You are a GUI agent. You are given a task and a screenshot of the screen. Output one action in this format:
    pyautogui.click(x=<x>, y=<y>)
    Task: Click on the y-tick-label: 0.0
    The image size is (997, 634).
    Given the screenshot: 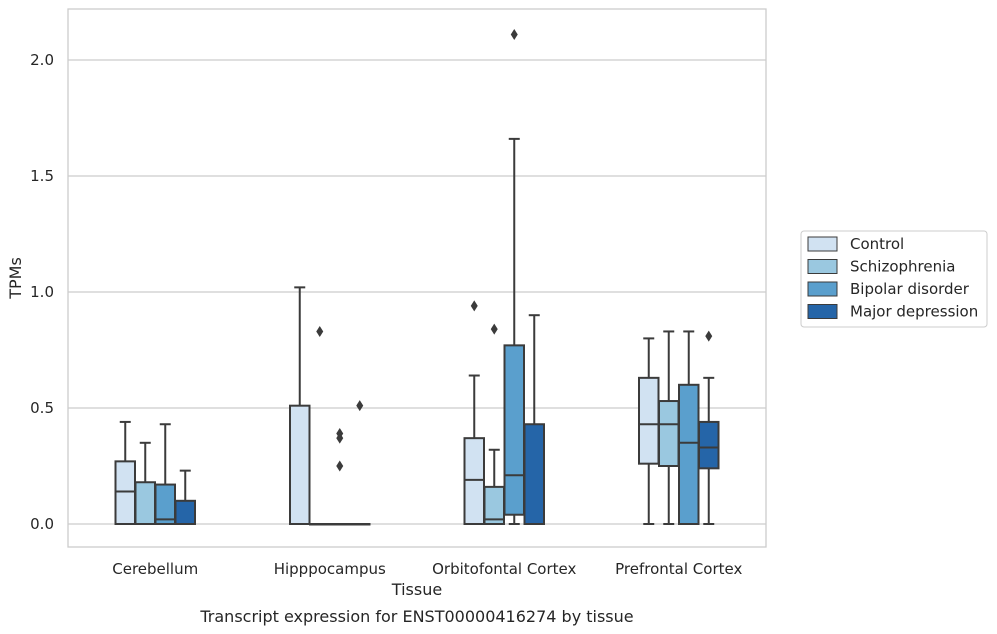 What is the action you would take?
    pyautogui.click(x=42, y=524)
    